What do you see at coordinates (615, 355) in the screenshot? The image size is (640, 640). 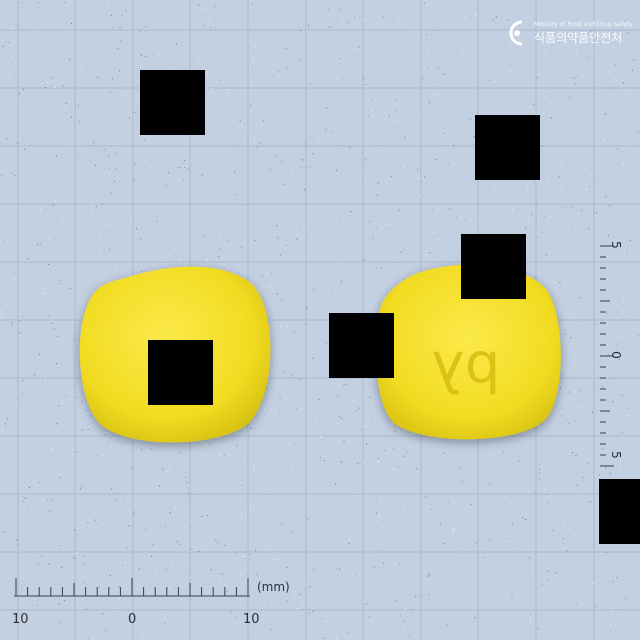 I see `ruler-right-label-center: 0` at bounding box center [615, 355].